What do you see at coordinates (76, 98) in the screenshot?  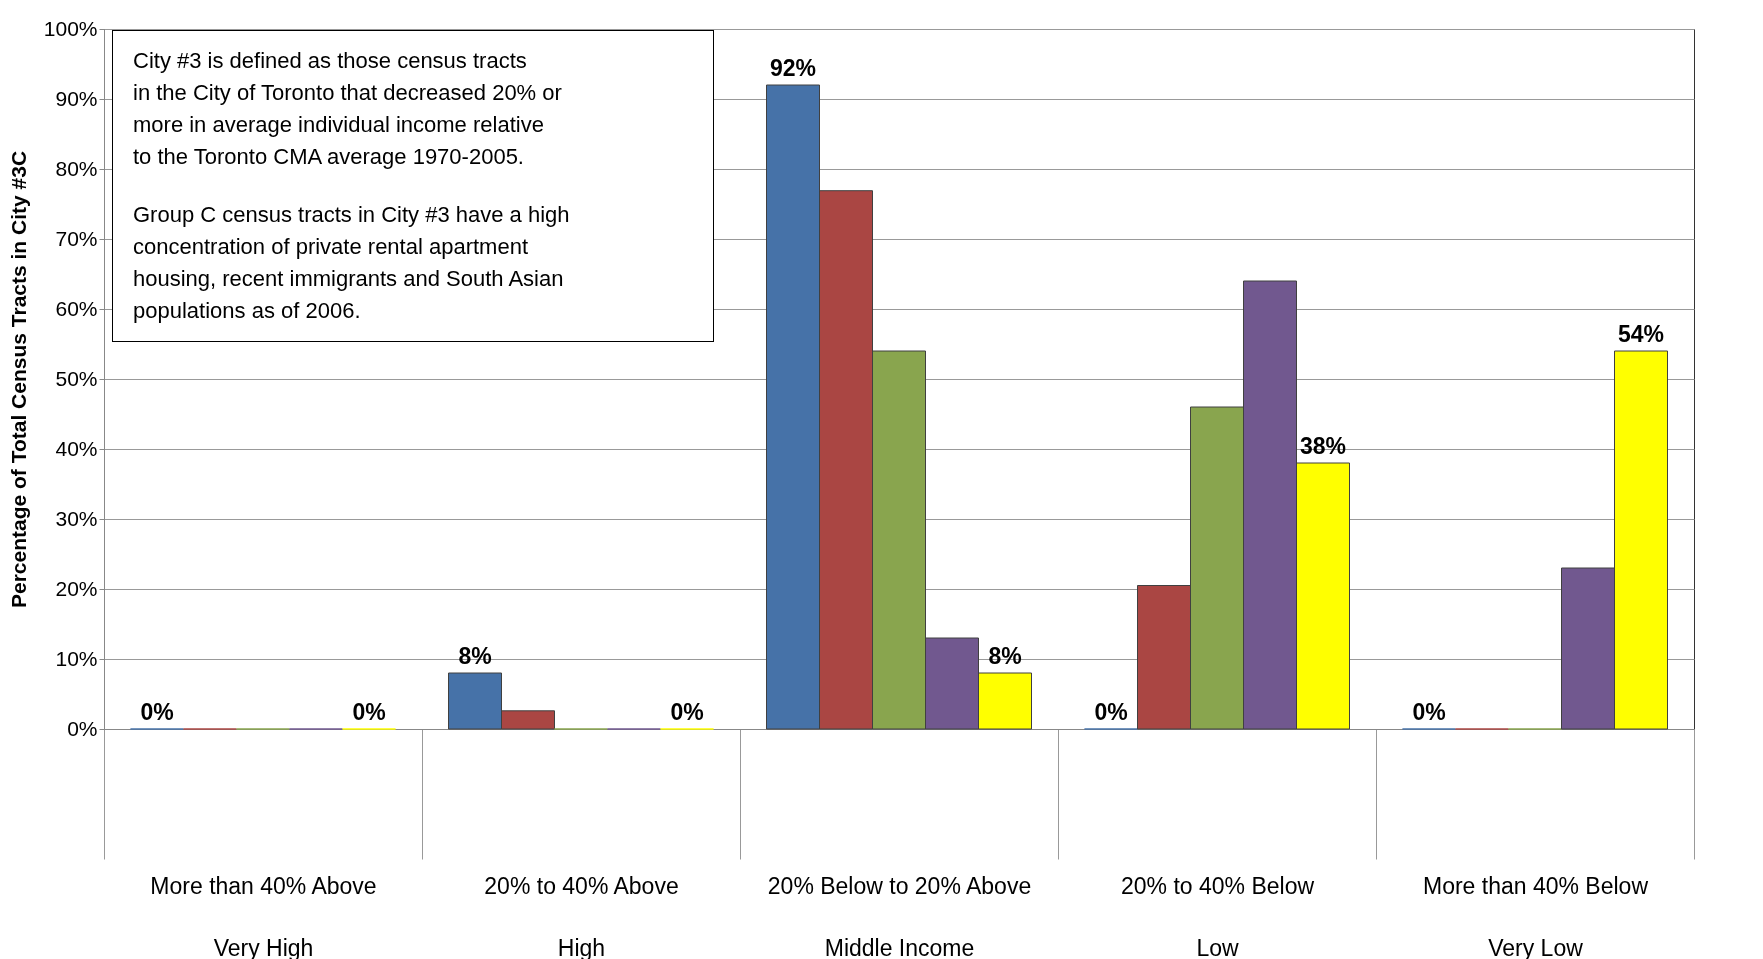 I see `y-tick-label: 90%` at bounding box center [76, 98].